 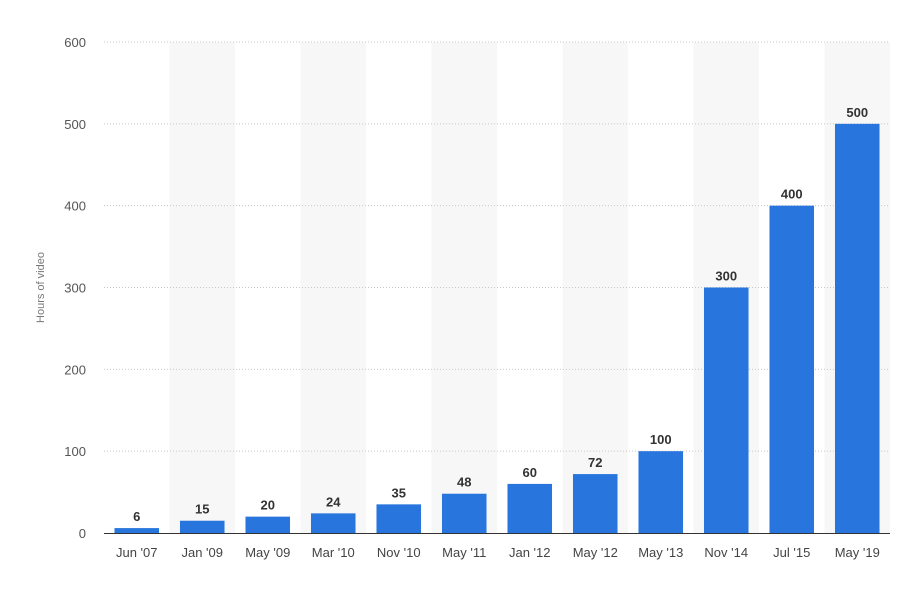 What do you see at coordinates (202, 552) in the screenshot?
I see `x-tick-label: Jan '09` at bounding box center [202, 552].